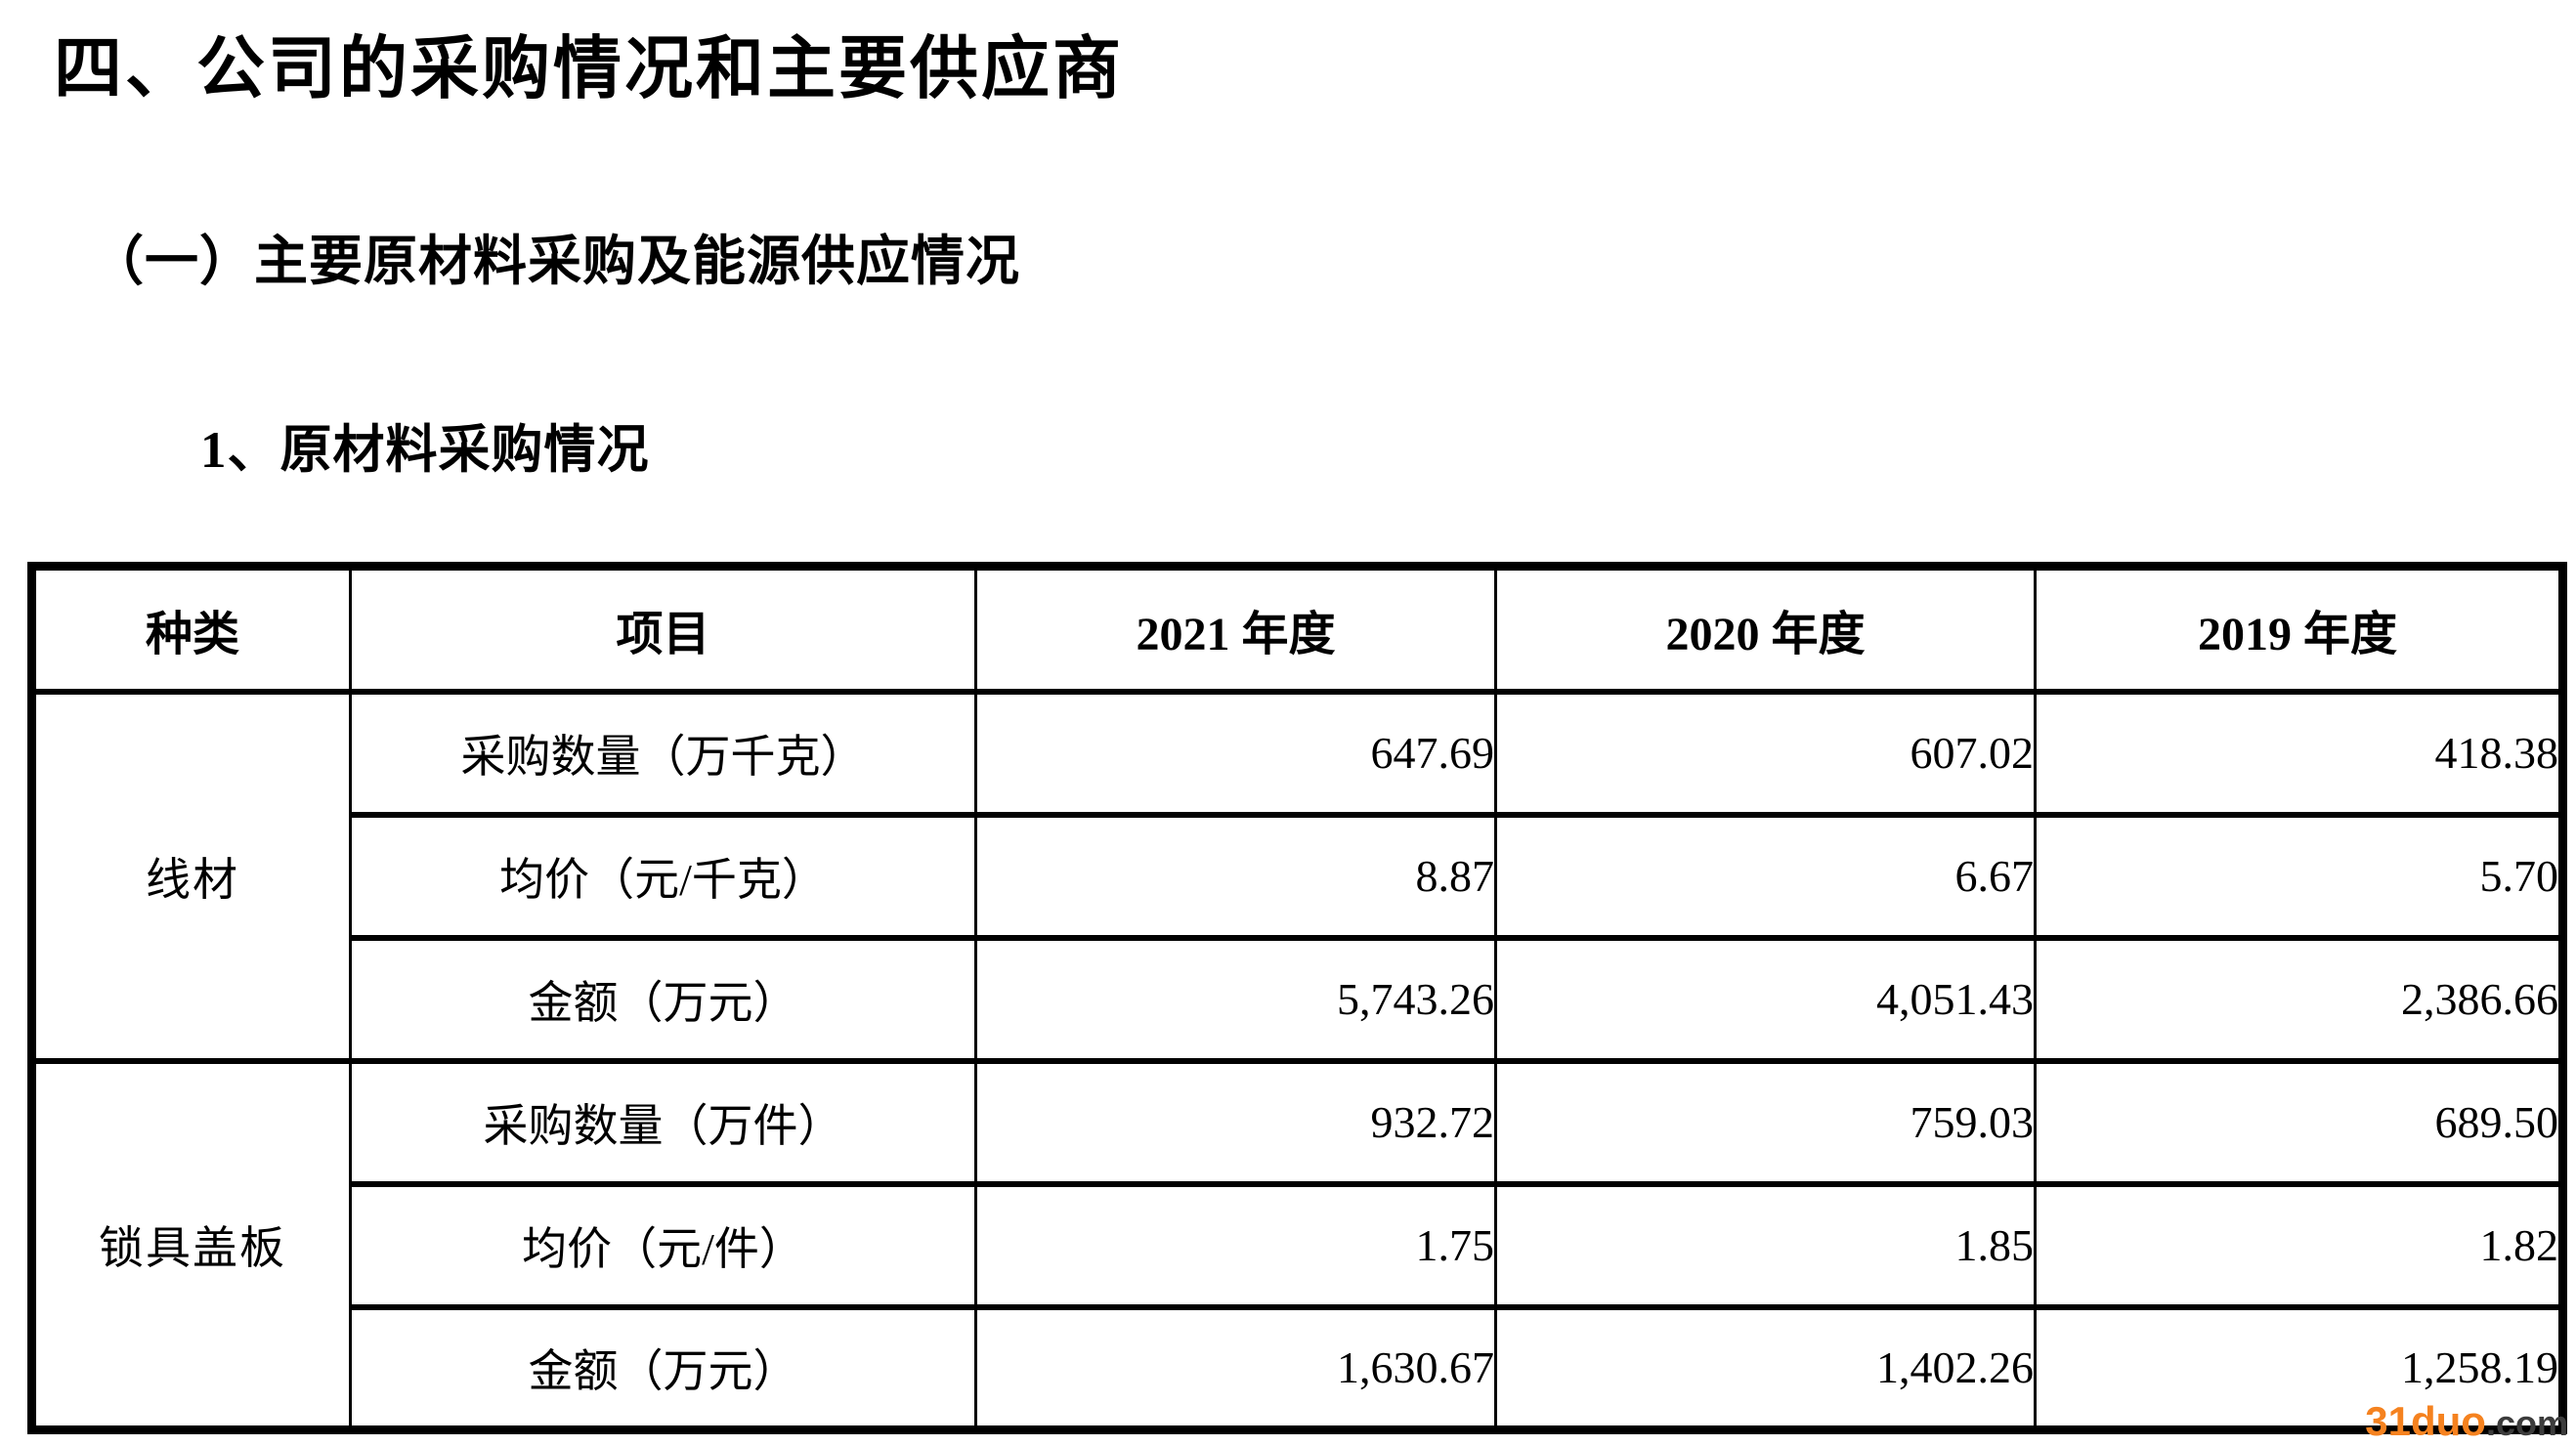 This screenshot has height=1446, width=2576. What do you see at coordinates (1235, 753) in the screenshot?
I see `value-cell: 647.69` at bounding box center [1235, 753].